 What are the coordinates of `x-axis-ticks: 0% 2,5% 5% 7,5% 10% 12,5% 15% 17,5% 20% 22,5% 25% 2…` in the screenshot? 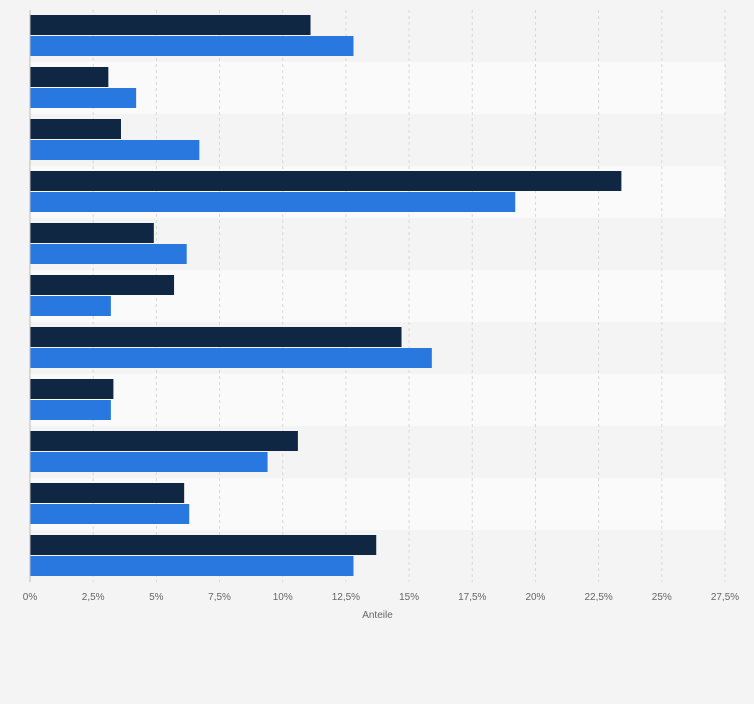 It's located at (381, 597).